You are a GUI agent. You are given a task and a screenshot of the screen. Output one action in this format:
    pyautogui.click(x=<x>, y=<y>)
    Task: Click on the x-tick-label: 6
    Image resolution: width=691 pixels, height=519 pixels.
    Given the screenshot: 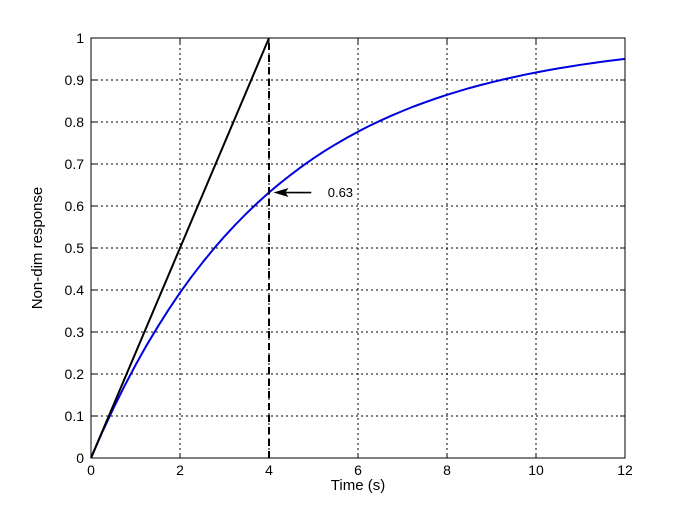 What is the action you would take?
    pyautogui.click(x=358, y=470)
    